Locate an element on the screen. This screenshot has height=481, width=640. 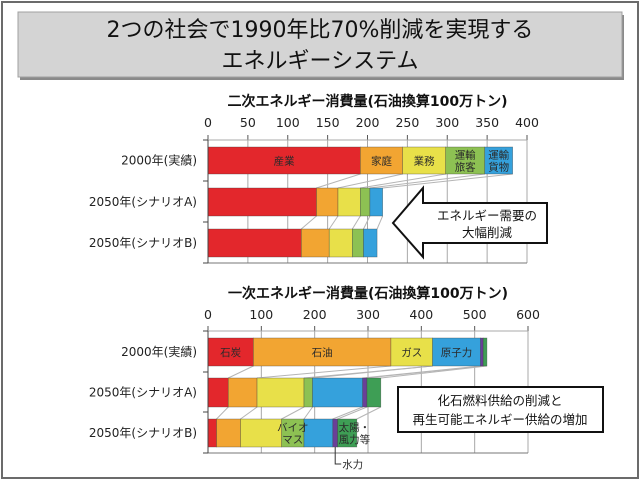
segment-label: 石油 is located at coordinates (322, 352).